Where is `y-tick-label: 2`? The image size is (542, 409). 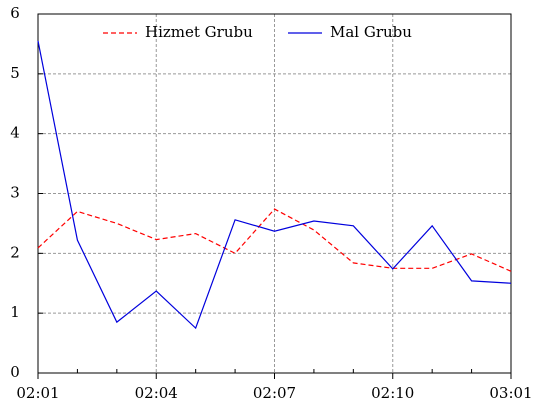
y-tick-label: 2 is located at coordinates (15, 252).